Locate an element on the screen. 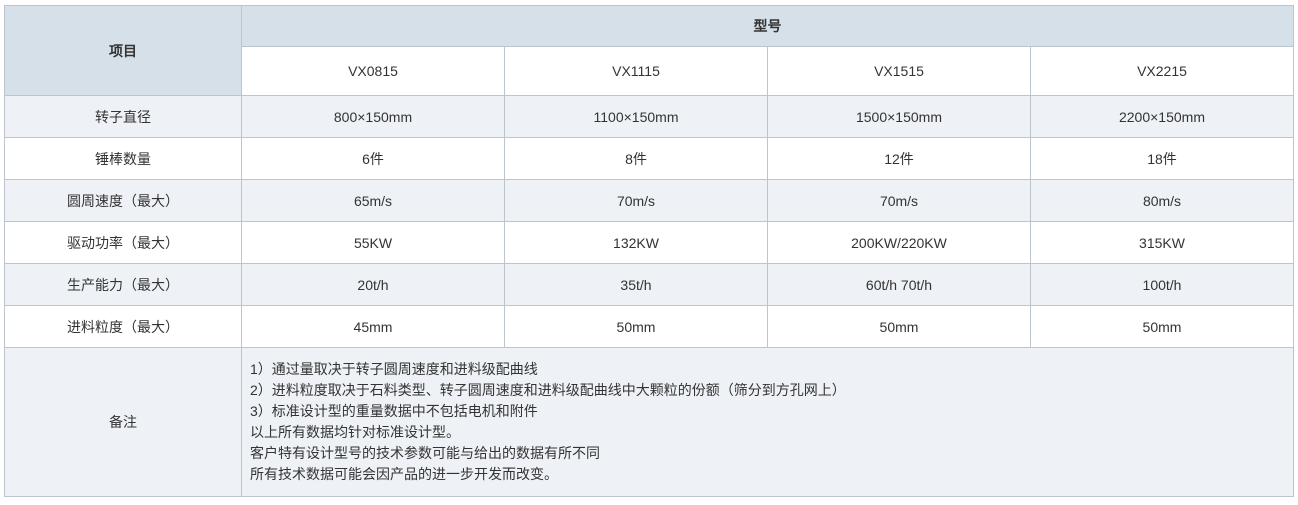  remark-line: 客户特有设计型号的技术参数可能与给出的数据有所不同 is located at coordinates (425, 453).